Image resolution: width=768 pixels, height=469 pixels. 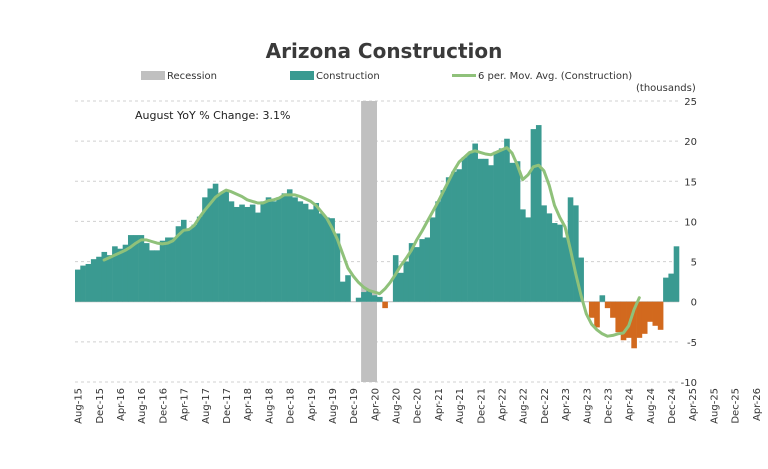 What do you see at coordinates (375, 404) in the screenshot?
I see `x-tick-label: Apr-20` at bounding box center [375, 404].